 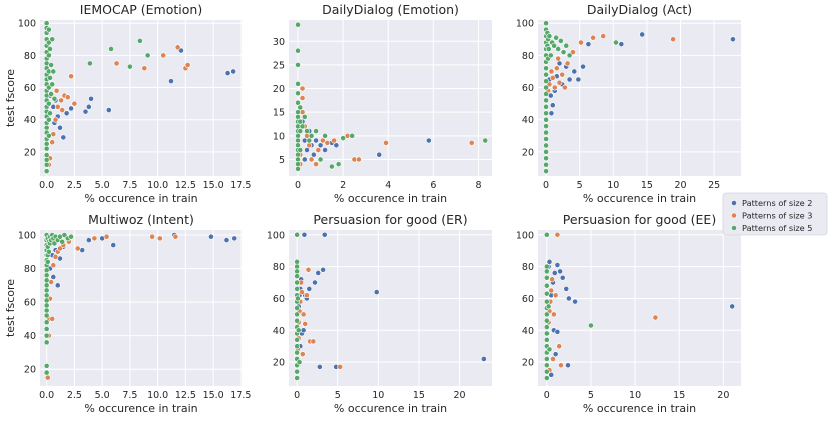 I want to click on x-tick-label: 12.5, so click(x=185, y=185).